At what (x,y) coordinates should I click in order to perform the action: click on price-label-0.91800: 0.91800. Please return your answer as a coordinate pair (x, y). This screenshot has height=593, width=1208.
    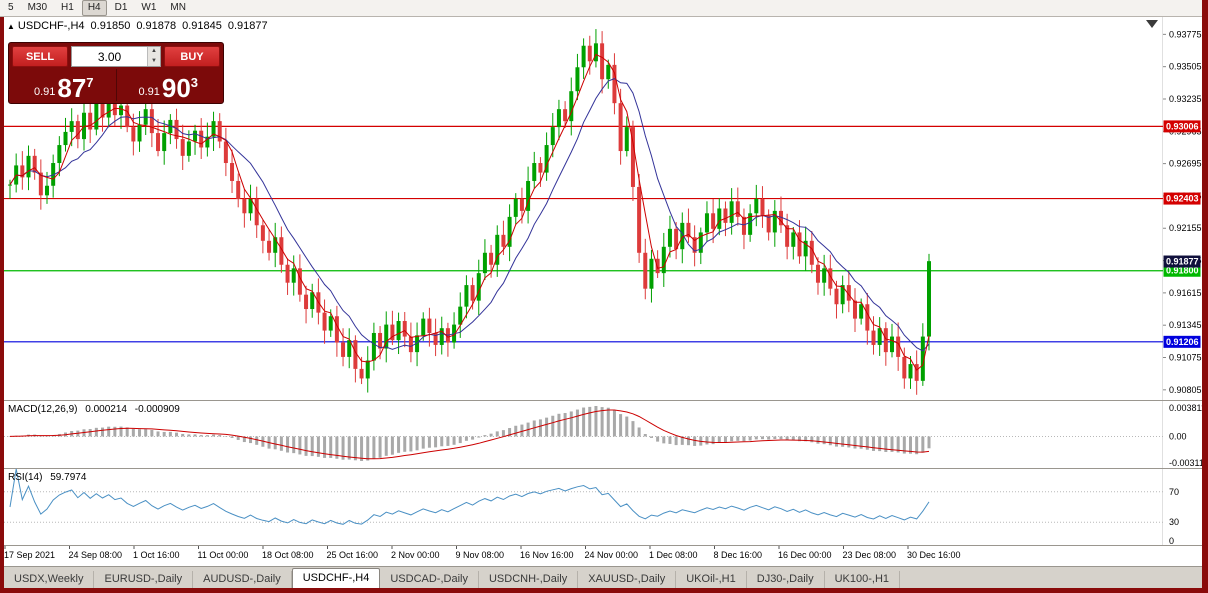
    Looking at the image, I should click on (1182, 271).